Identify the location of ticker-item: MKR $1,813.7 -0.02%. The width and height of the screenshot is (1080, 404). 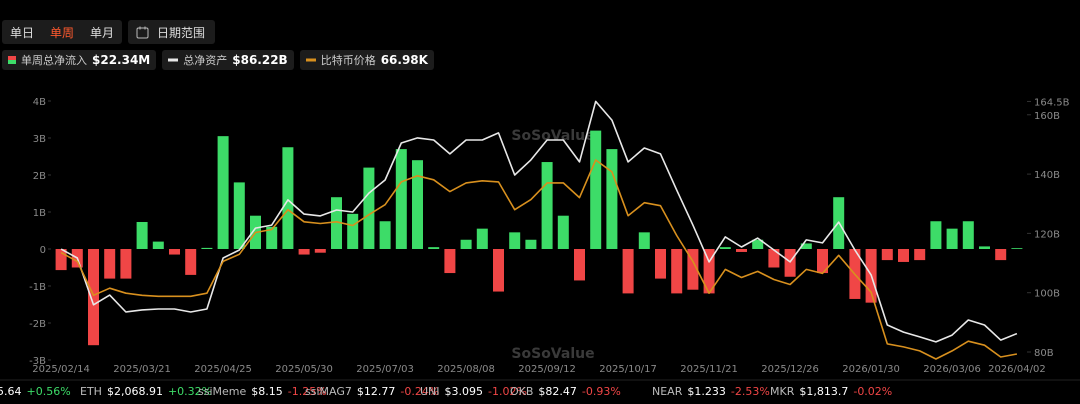
(831, 391).